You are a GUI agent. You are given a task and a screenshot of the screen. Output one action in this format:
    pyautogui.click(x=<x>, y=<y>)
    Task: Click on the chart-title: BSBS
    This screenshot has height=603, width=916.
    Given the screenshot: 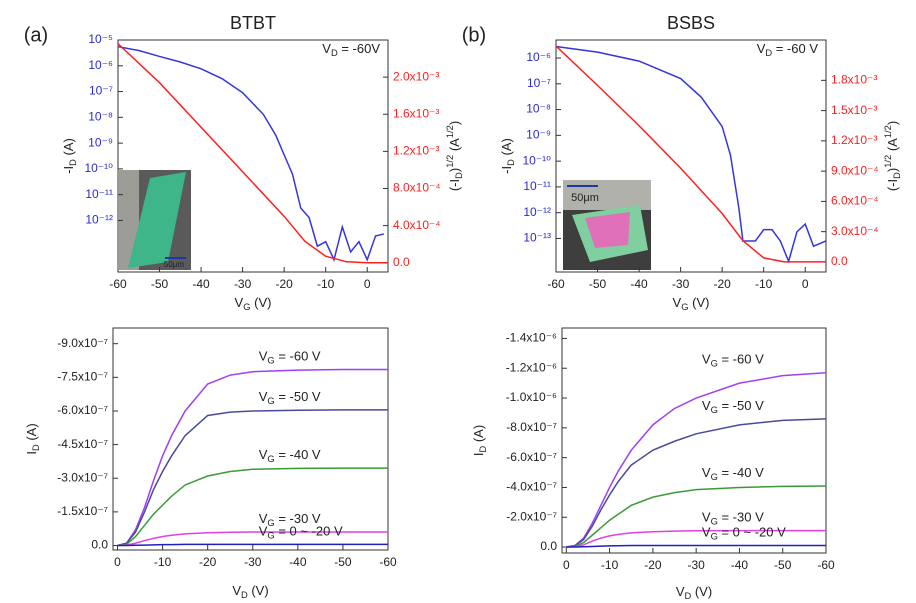 What is the action you would take?
    pyautogui.click(x=691, y=23)
    